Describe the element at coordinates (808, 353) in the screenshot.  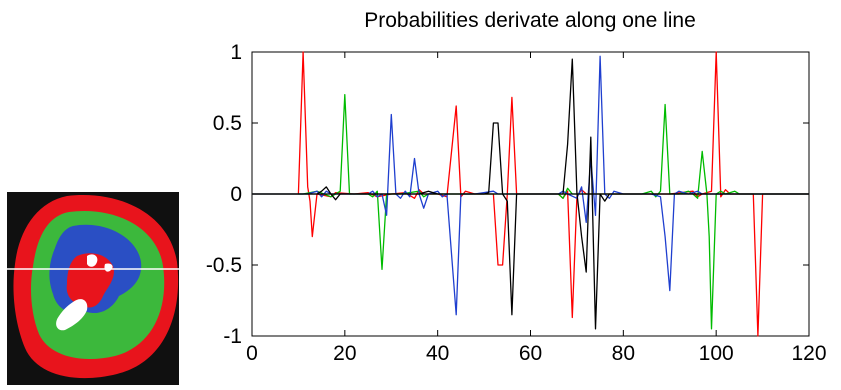
I see `x-tick-label: 120` at that location.